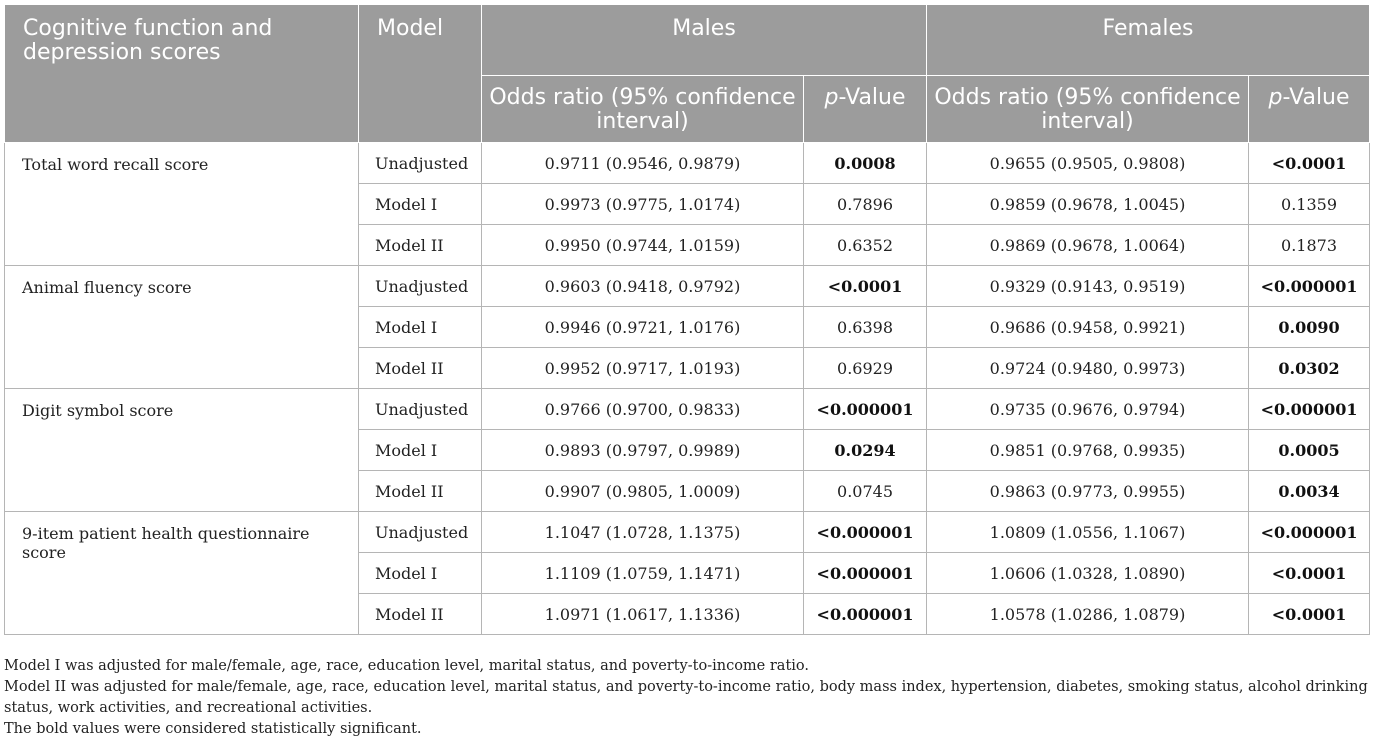  What do you see at coordinates (1088, 491) in the screenshot?
I see `females-odds-ratio-cell: 0.9863 (0.9773, 0.9955)` at bounding box center [1088, 491].